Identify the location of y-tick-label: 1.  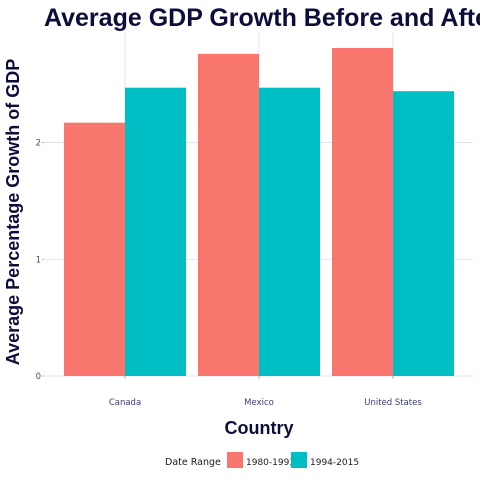
(38, 260).